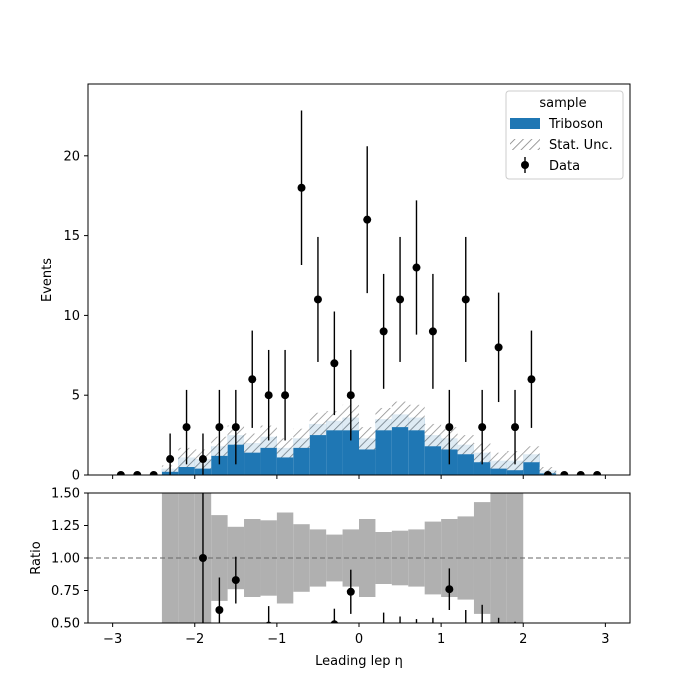  I want to click on ratio-y-axis-label: Ratio, so click(36, 557).